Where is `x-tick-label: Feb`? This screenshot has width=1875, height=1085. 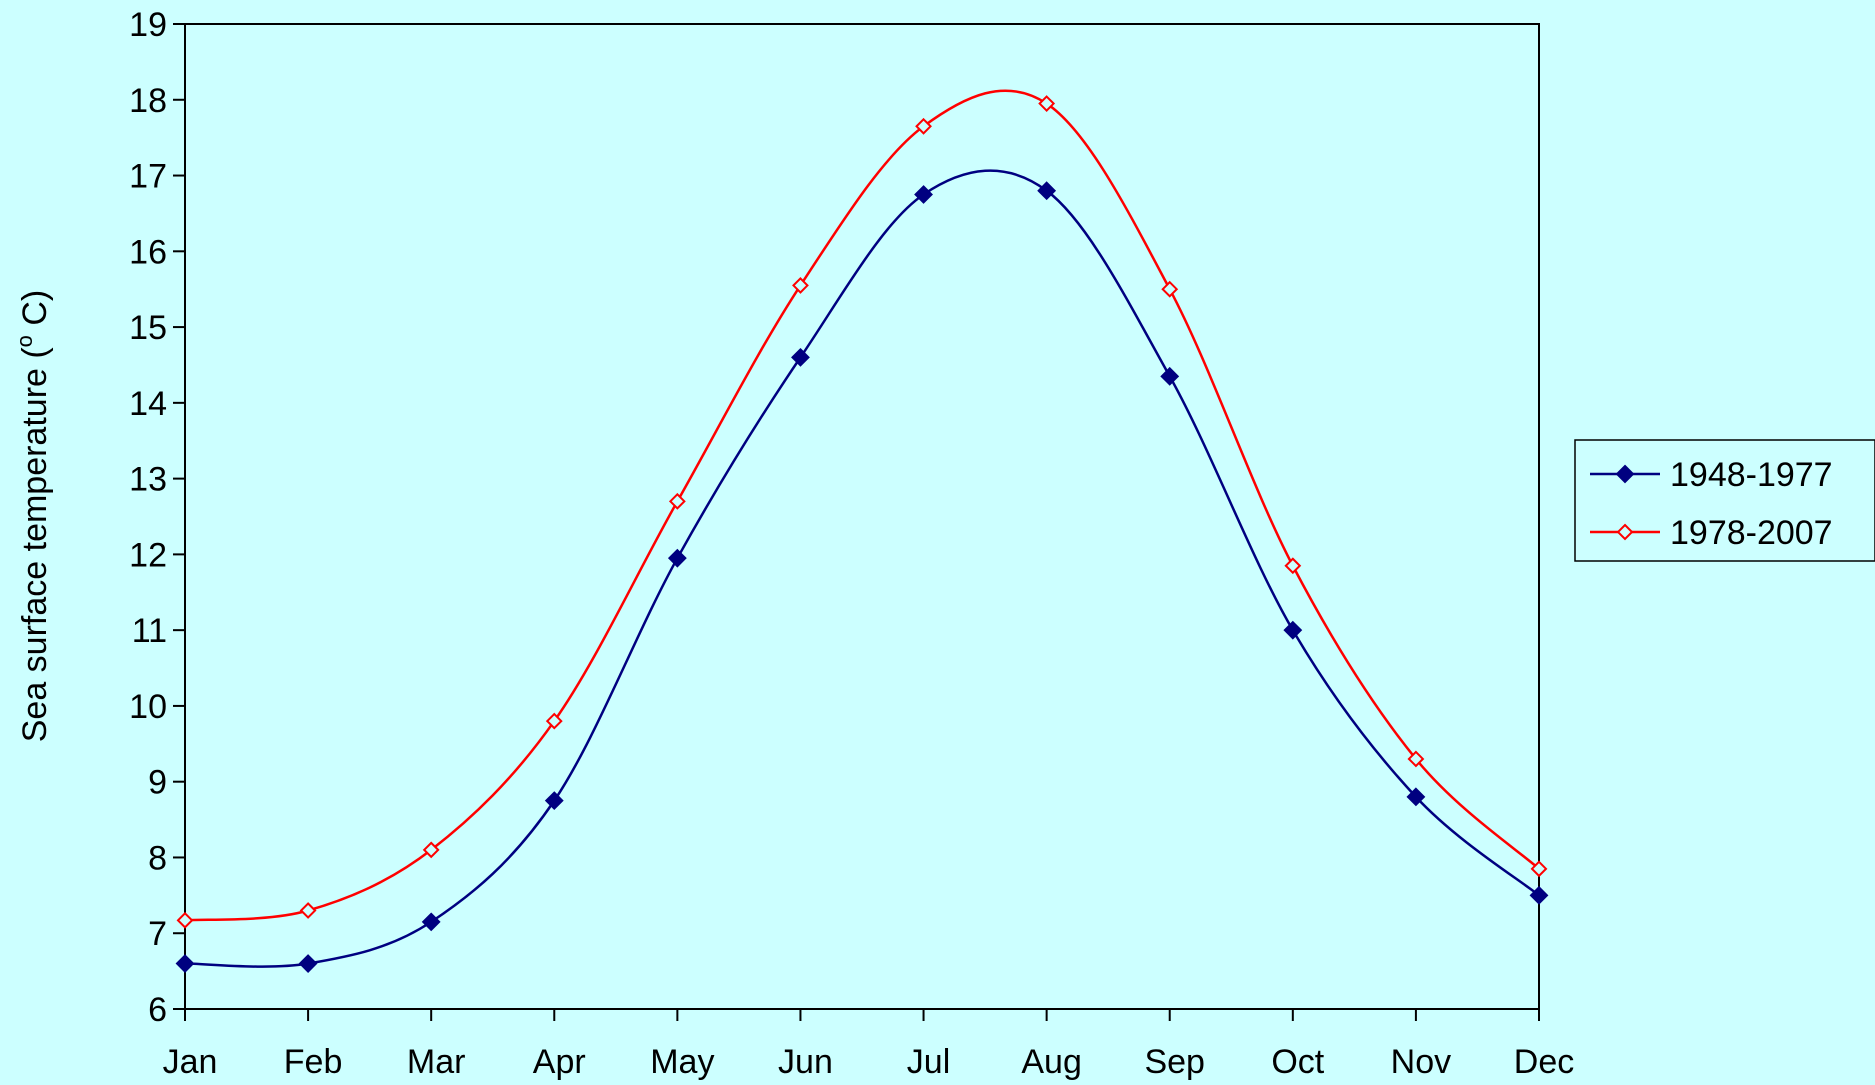 x-tick-label: Feb is located at coordinates (313, 1062).